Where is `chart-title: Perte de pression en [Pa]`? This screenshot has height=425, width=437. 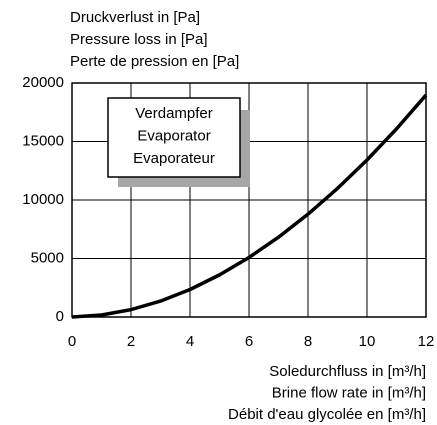 chart-title: Perte de pression en [Pa] is located at coordinates (154, 61).